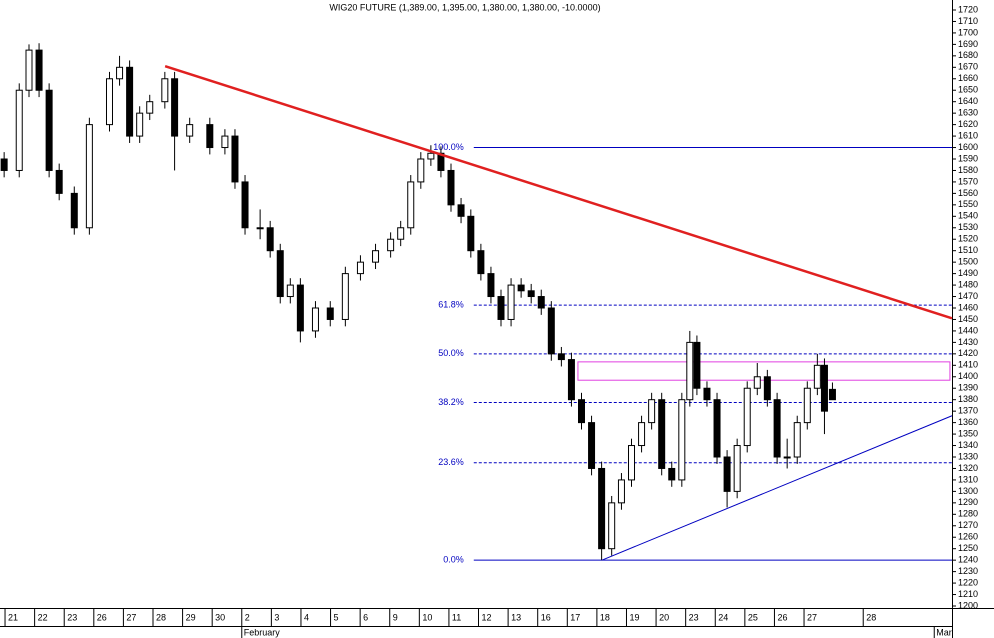  I want to click on y-tick-label: 1430, so click(968, 342).